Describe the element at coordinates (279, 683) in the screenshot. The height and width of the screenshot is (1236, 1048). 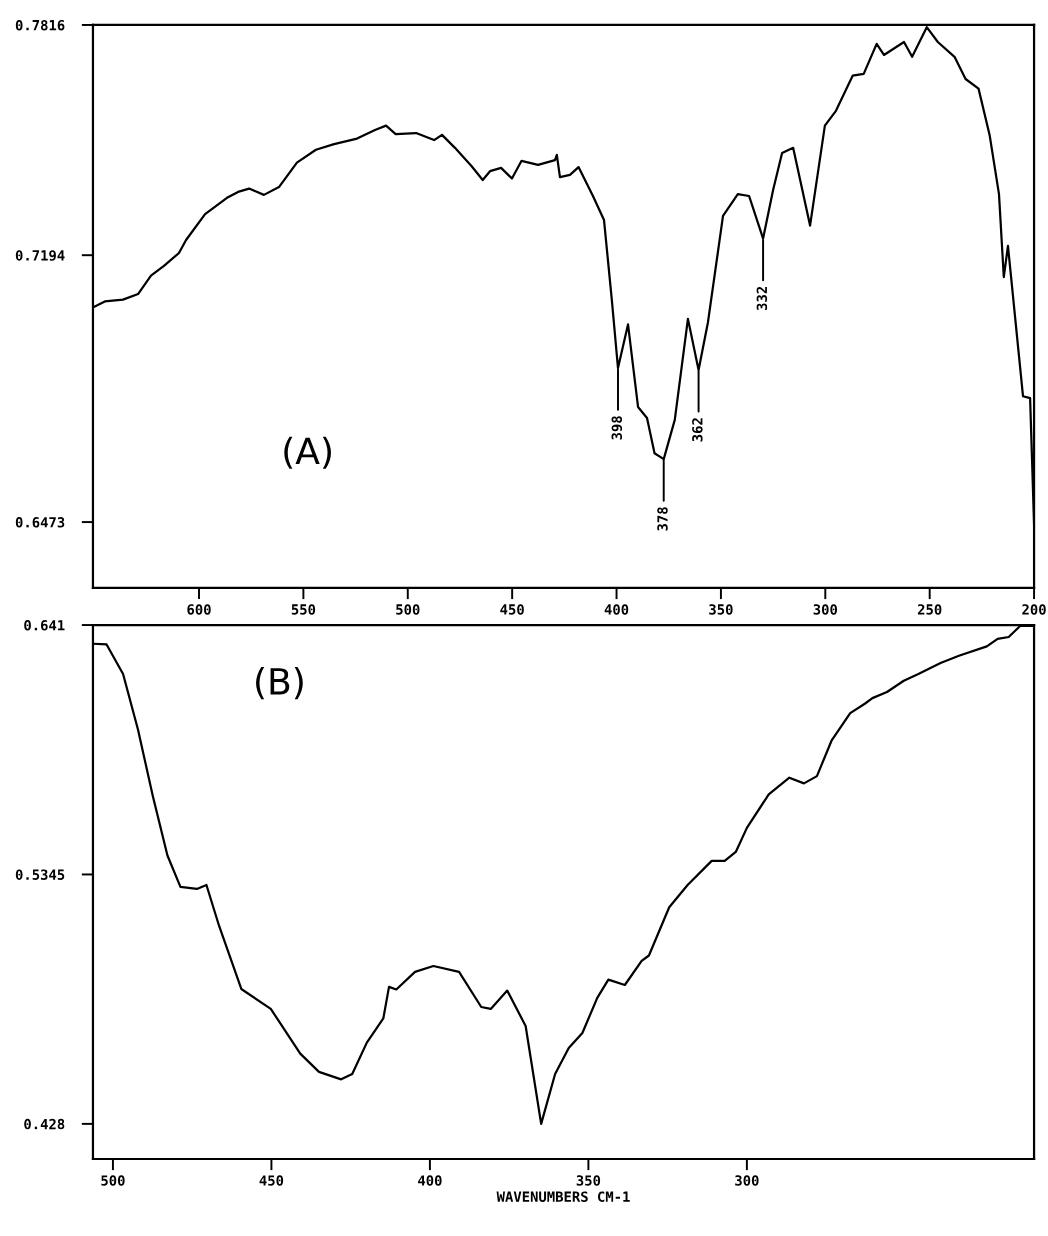
I see `annotation: (B)` at that location.